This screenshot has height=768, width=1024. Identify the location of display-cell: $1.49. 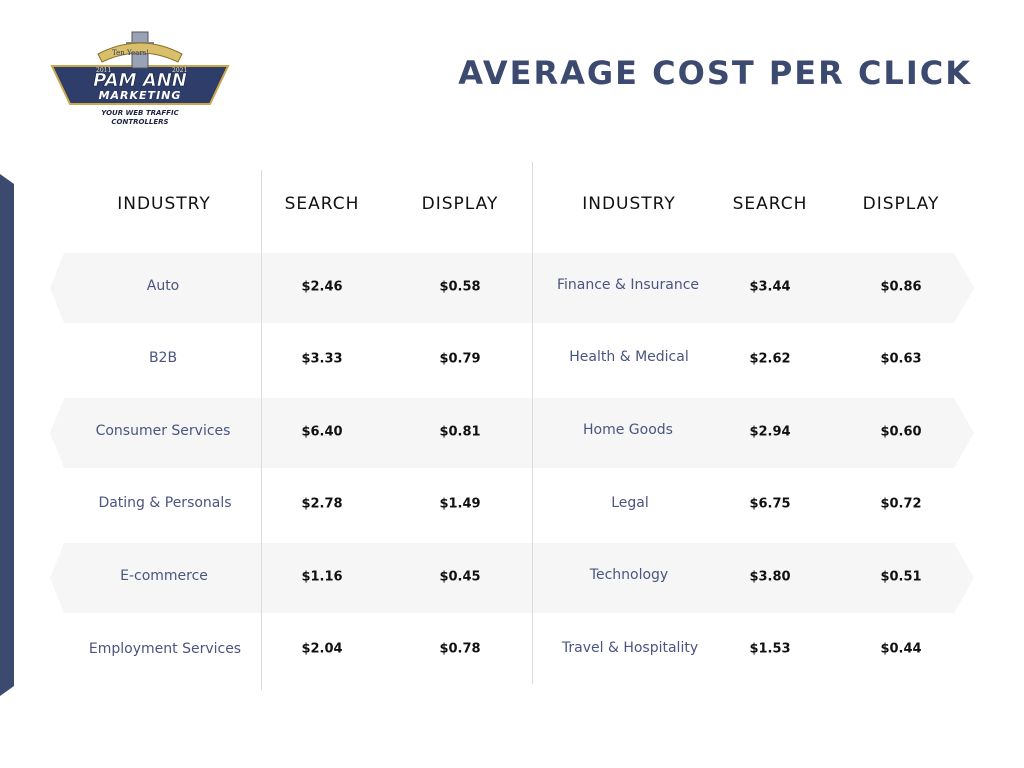
(460, 504).